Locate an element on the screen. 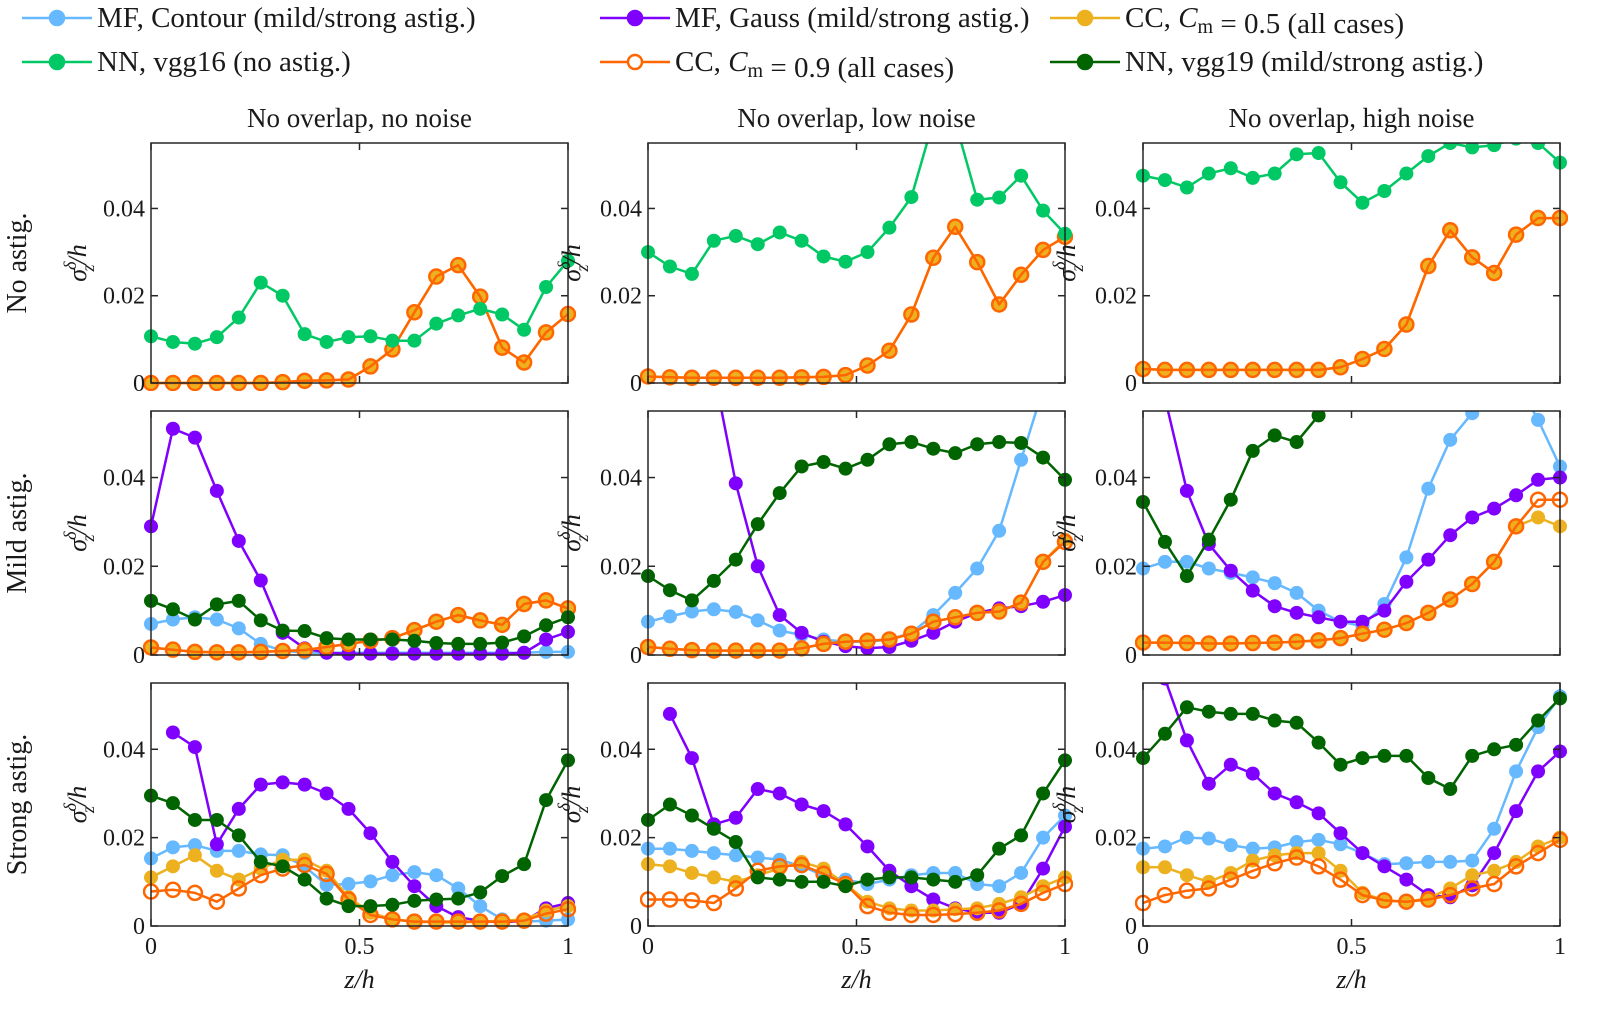 Image resolution: width=1600 pixels, height=1020 pixels. y-axis-label: σδz/h is located at coordinates (1068, 262).